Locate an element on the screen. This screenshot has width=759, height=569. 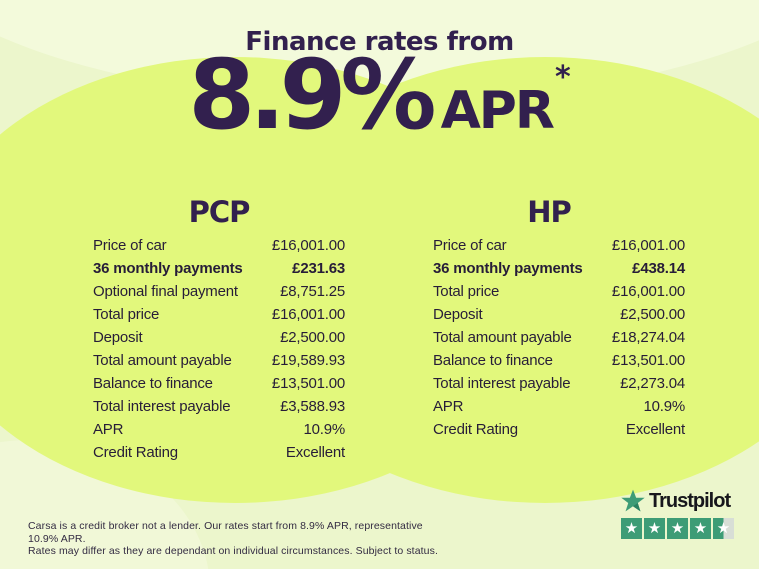
rate-apr-label: APR is located at coordinates (497, 111).